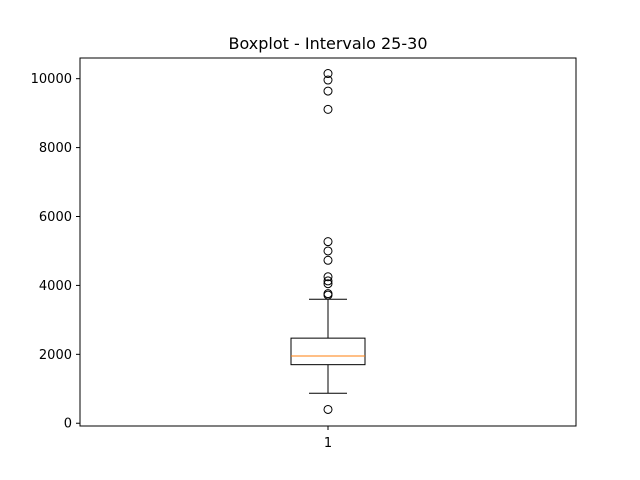  I want to click on y-tick-label: 0, so click(68, 424).